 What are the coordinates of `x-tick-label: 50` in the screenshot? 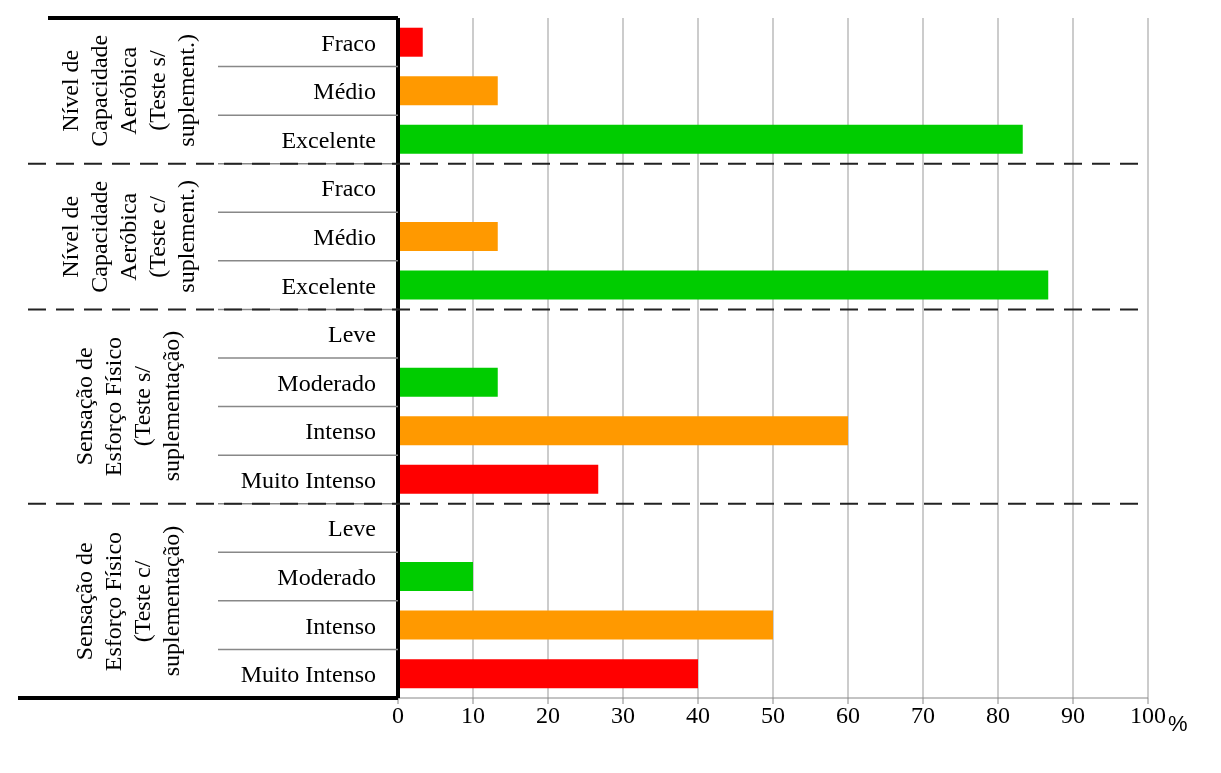 It's located at (773, 715).